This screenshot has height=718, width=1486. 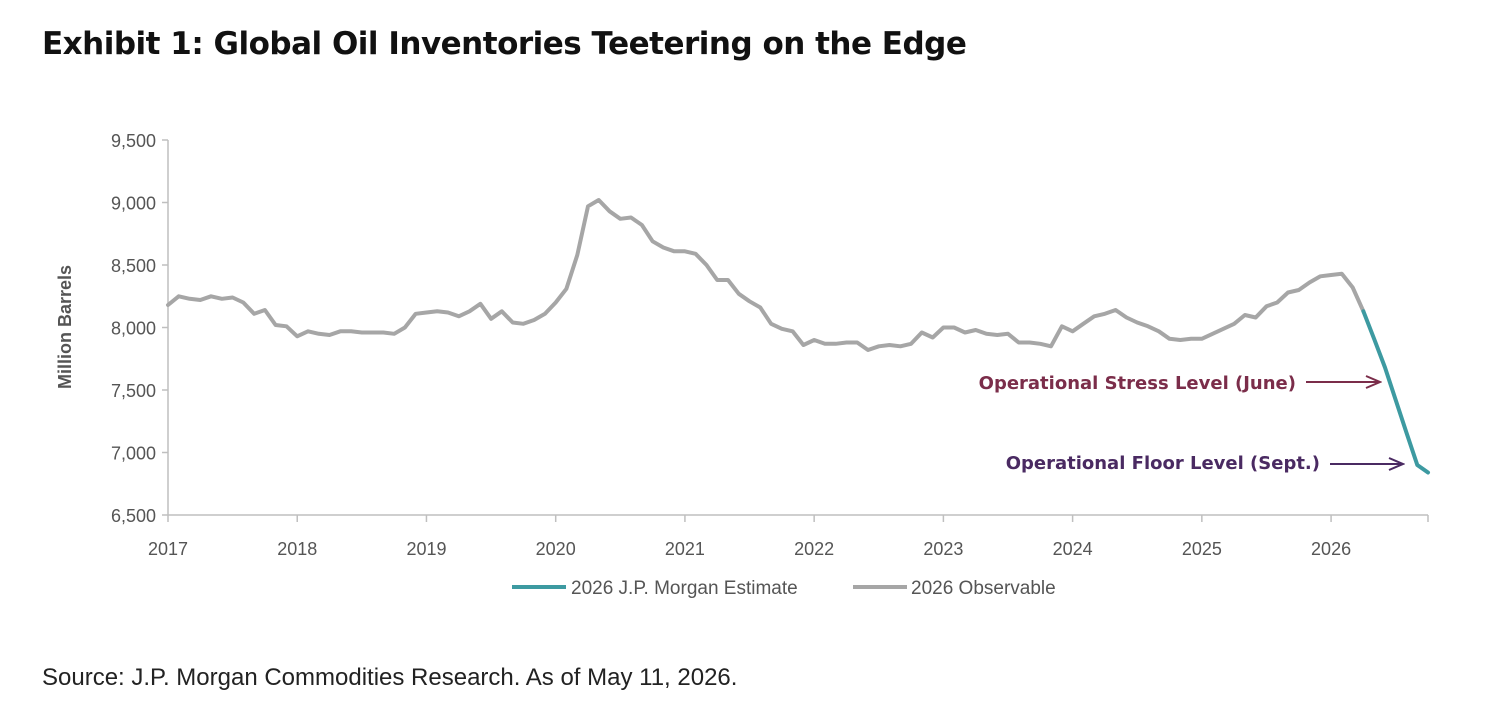 What do you see at coordinates (983, 588) in the screenshot?
I see `legend-label-observable: 2026 Observable` at bounding box center [983, 588].